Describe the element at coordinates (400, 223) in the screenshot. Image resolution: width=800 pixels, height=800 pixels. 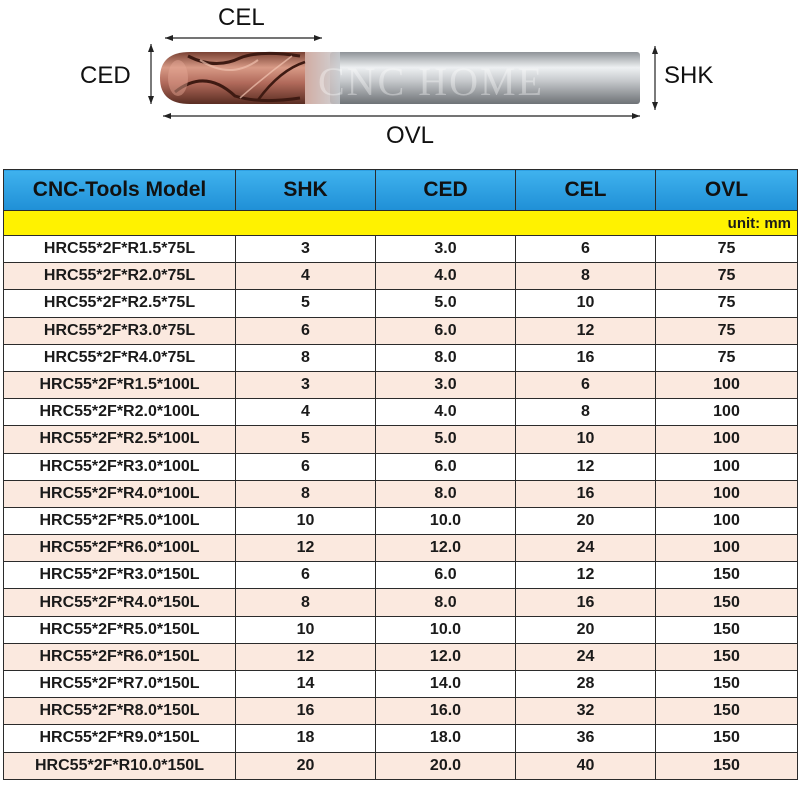
I see `unit-note: unit: mm` at that location.